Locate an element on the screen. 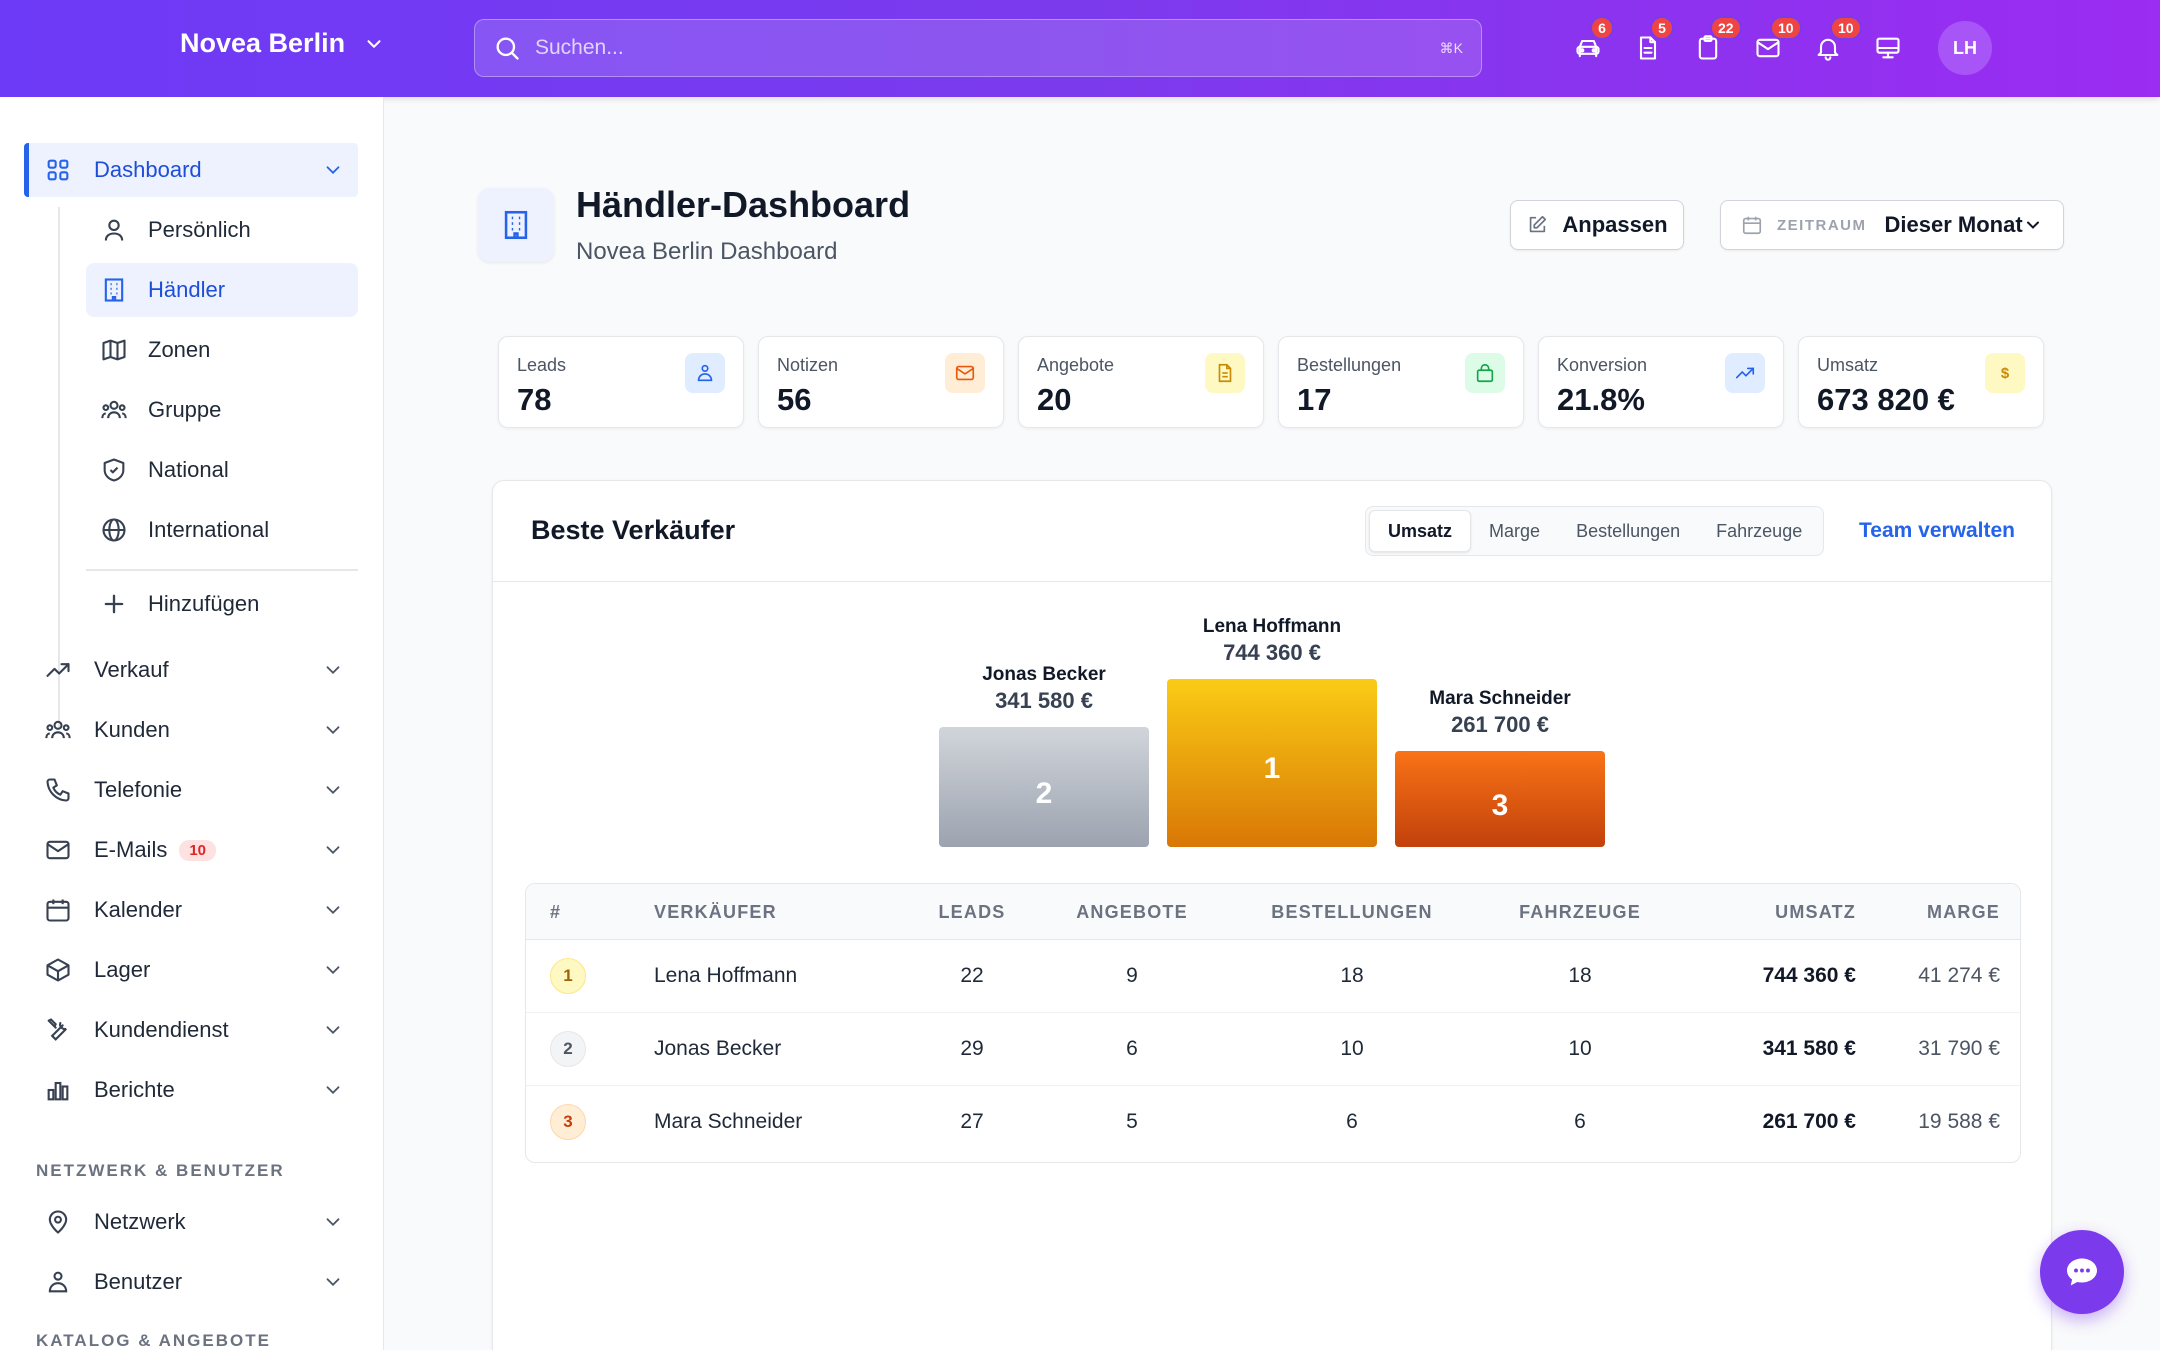 The width and height of the screenshot is (2160, 1350). column-header: UMSATZ is located at coordinates (1815, 912).